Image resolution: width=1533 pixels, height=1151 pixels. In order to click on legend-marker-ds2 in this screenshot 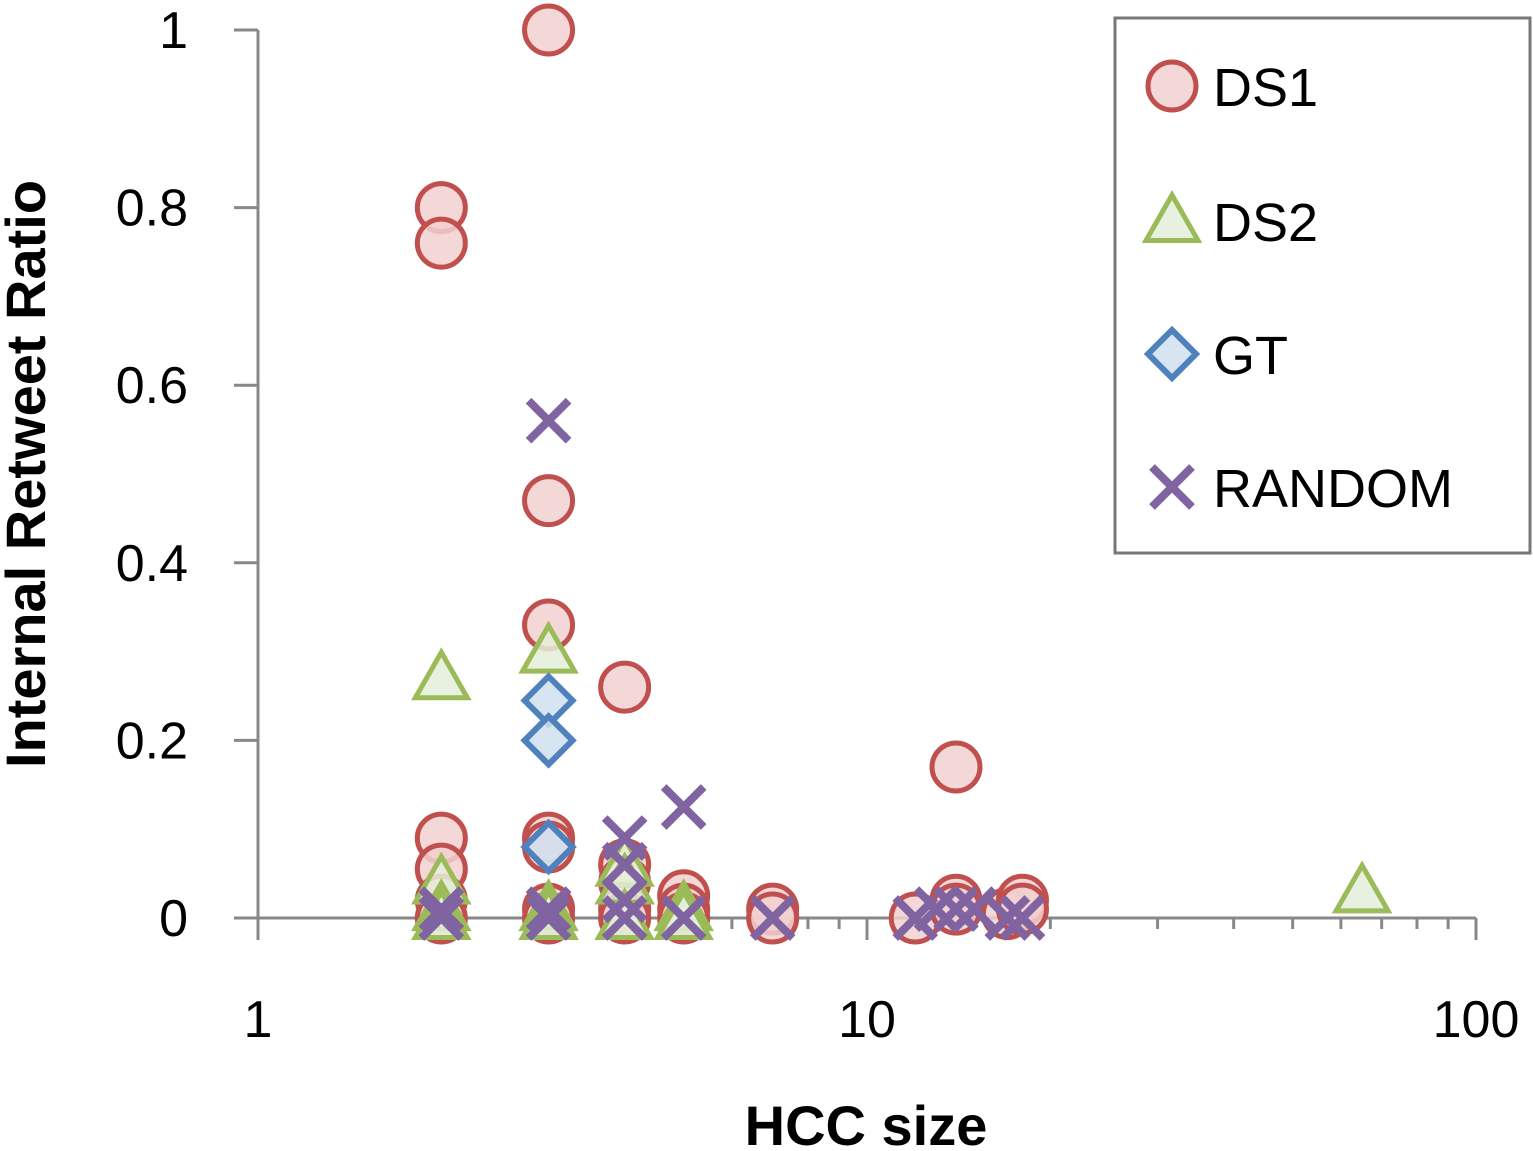, I will do `click(1172, 216)`.